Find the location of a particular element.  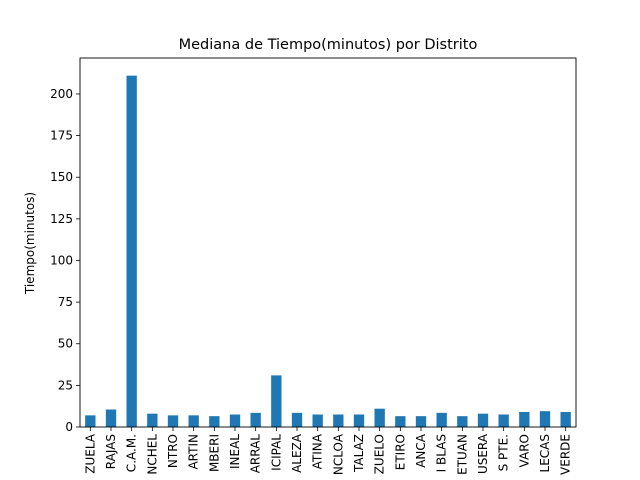

x-tick-label: USERA is located at coordinates (483, 453).